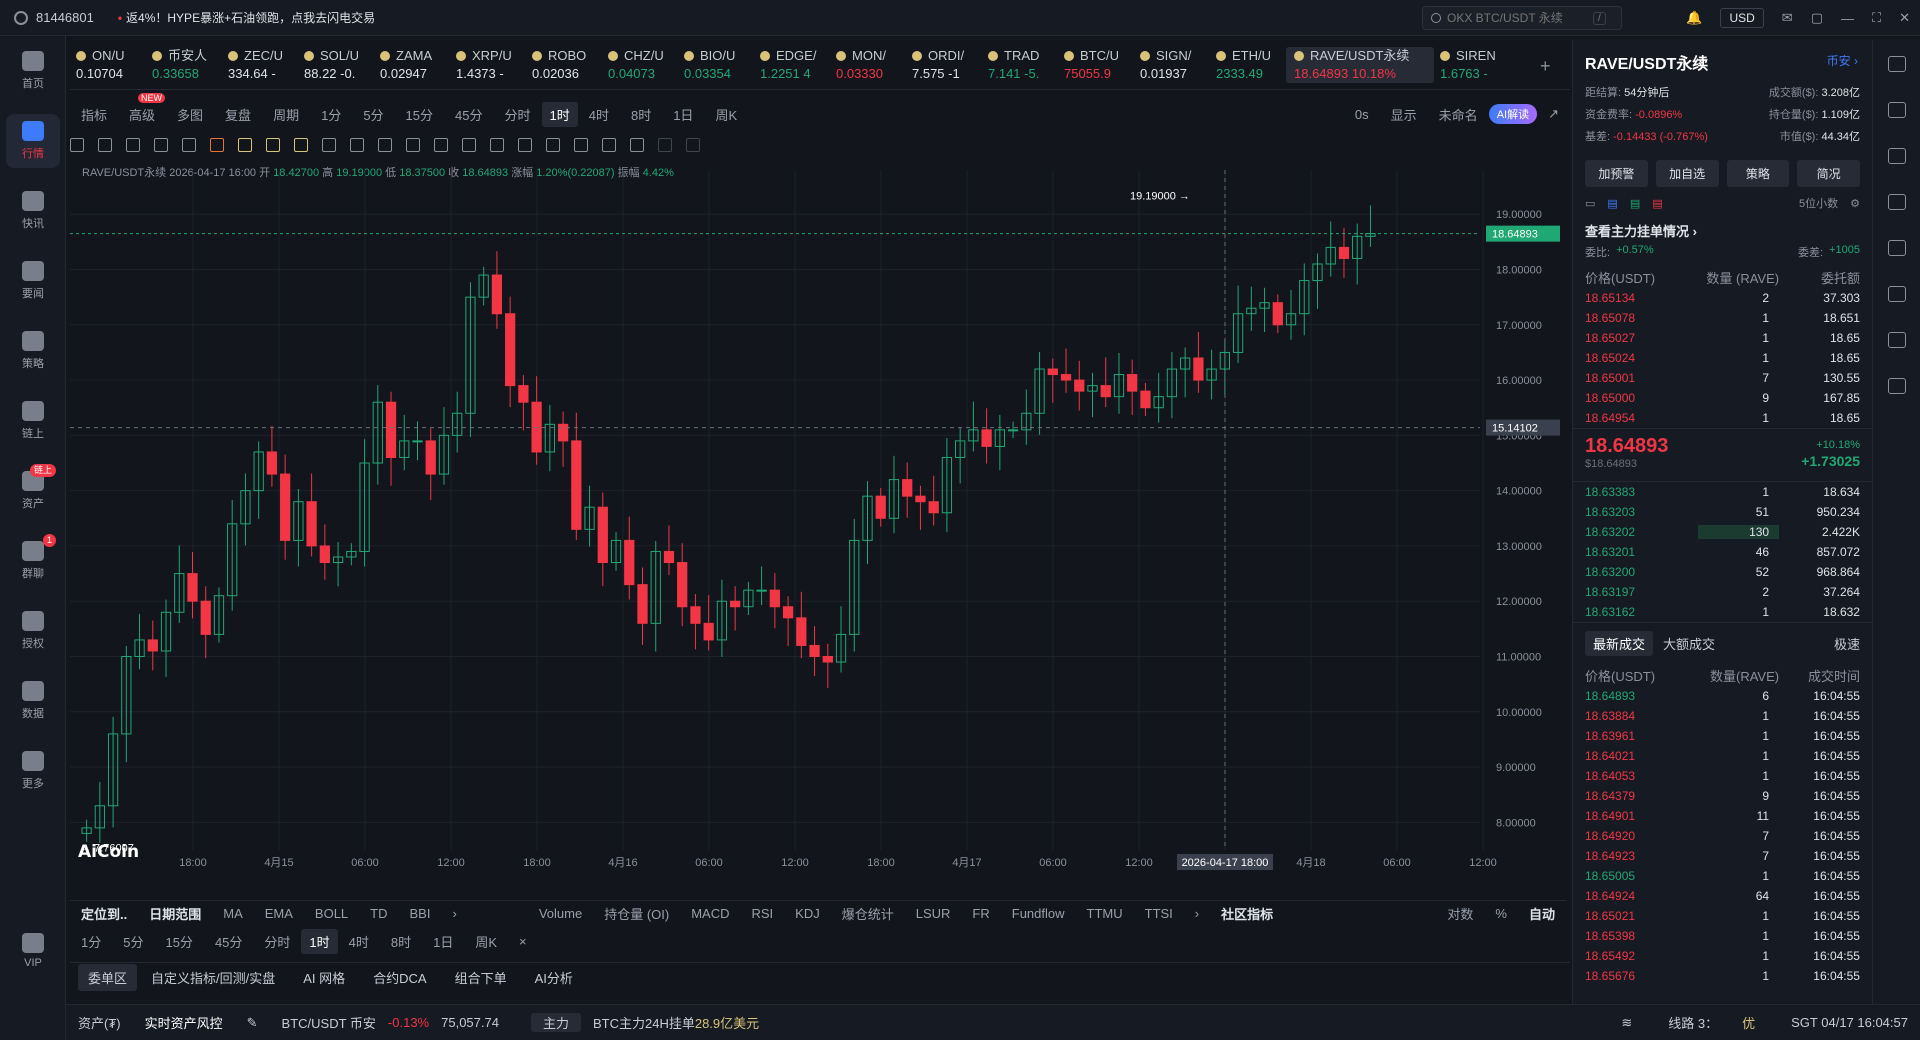 Image resolution: width=1920 pixels, height=1040 pixels. What do you see at coordinates (1896, 202) in the screenshot?
I see `trend-icon` at bounding box center [1896, 202].